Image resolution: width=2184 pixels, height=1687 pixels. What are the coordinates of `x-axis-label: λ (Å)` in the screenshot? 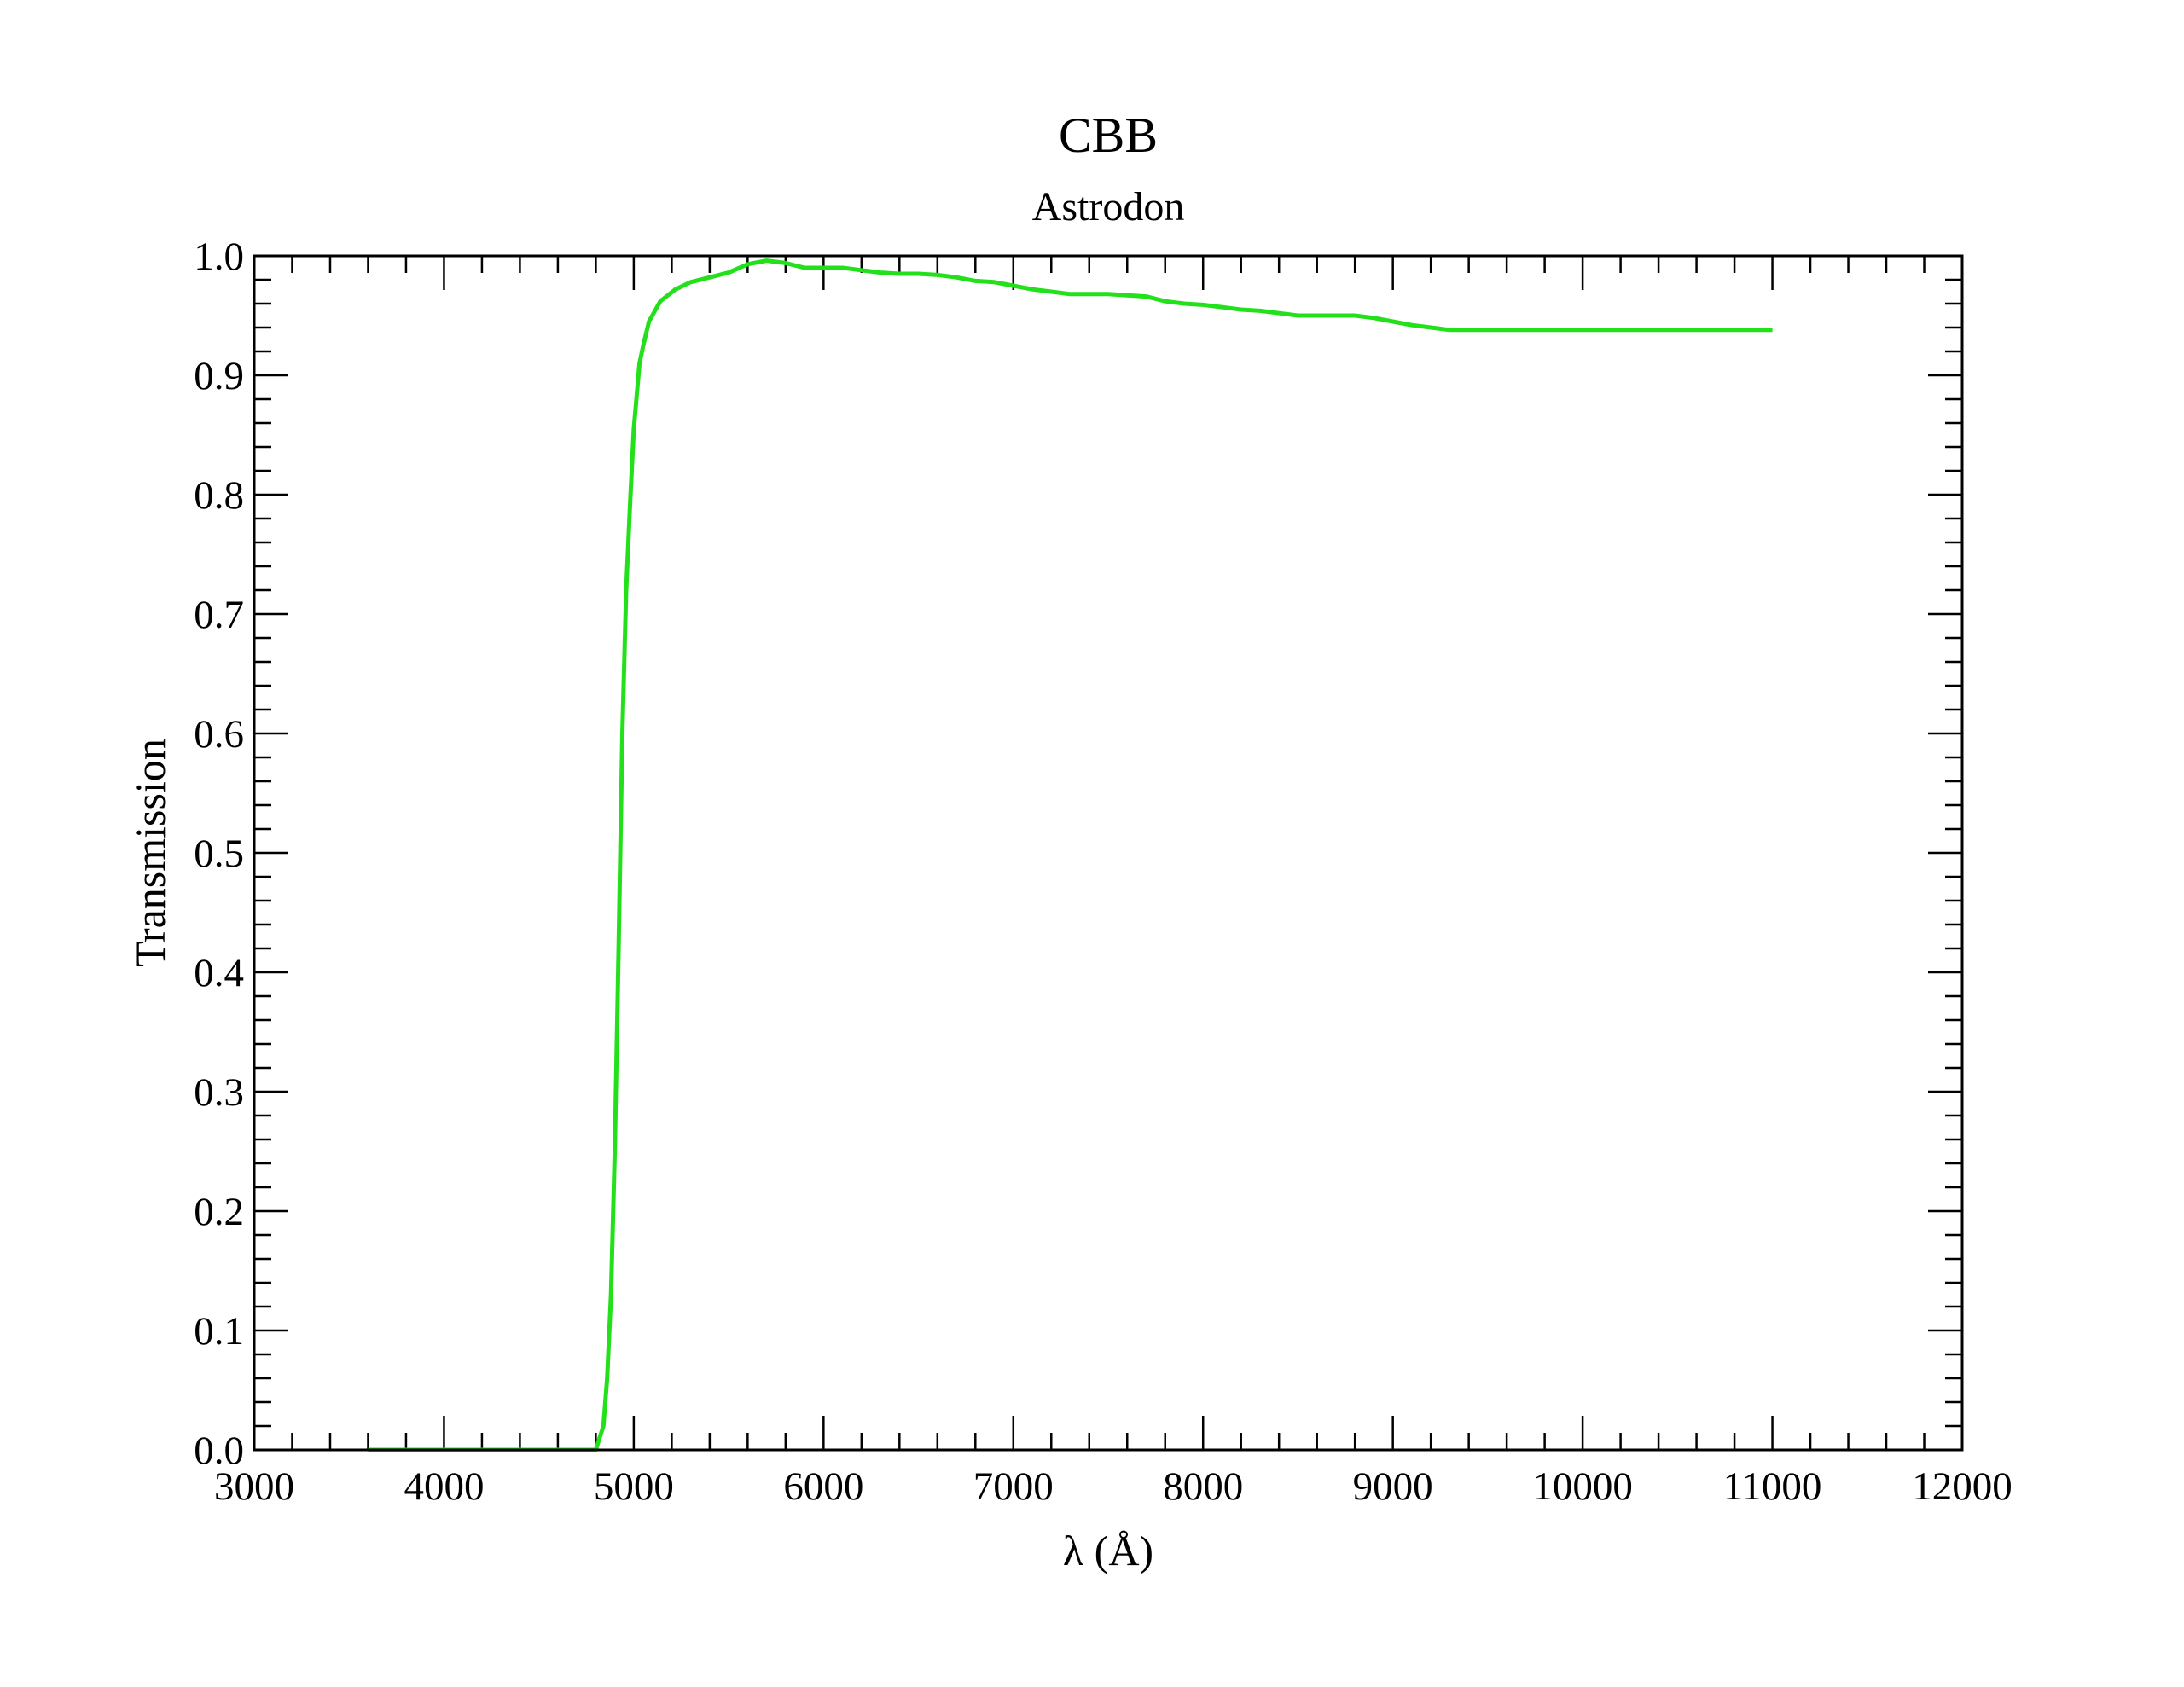 It's located at (1108, 1550).